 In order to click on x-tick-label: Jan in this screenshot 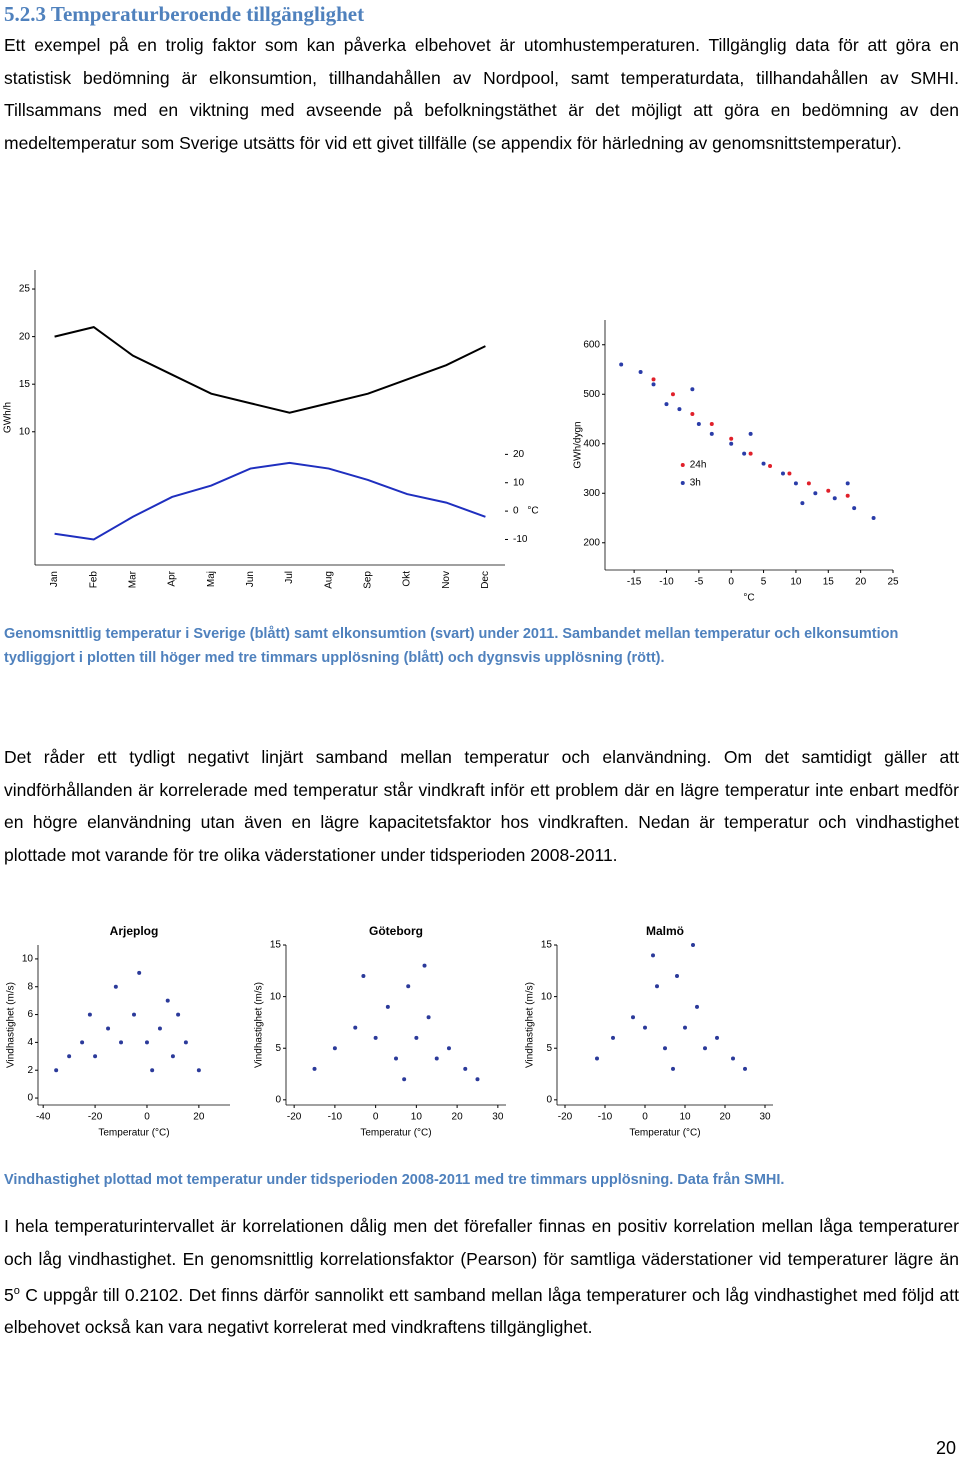, I will do `click(54, 579)`.